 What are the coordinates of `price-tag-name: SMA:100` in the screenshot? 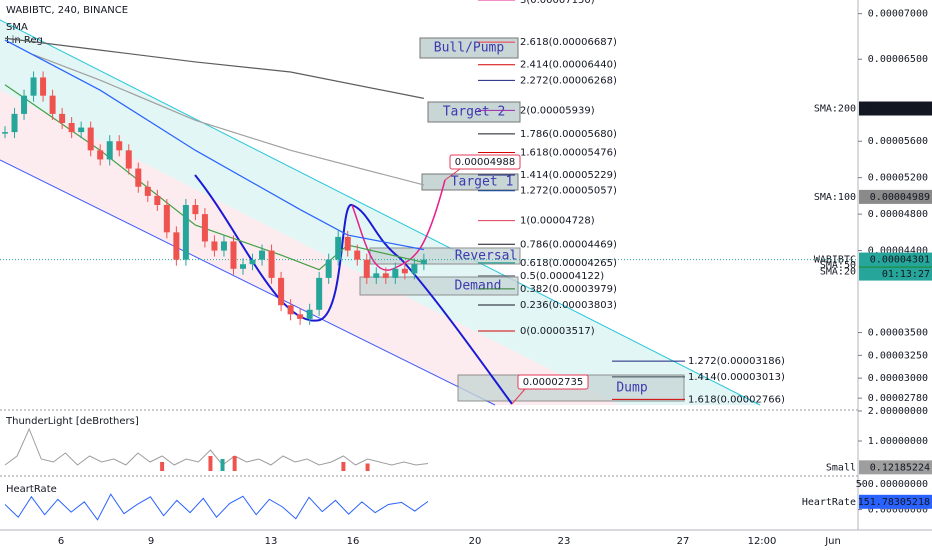 It's located at (835, 197).